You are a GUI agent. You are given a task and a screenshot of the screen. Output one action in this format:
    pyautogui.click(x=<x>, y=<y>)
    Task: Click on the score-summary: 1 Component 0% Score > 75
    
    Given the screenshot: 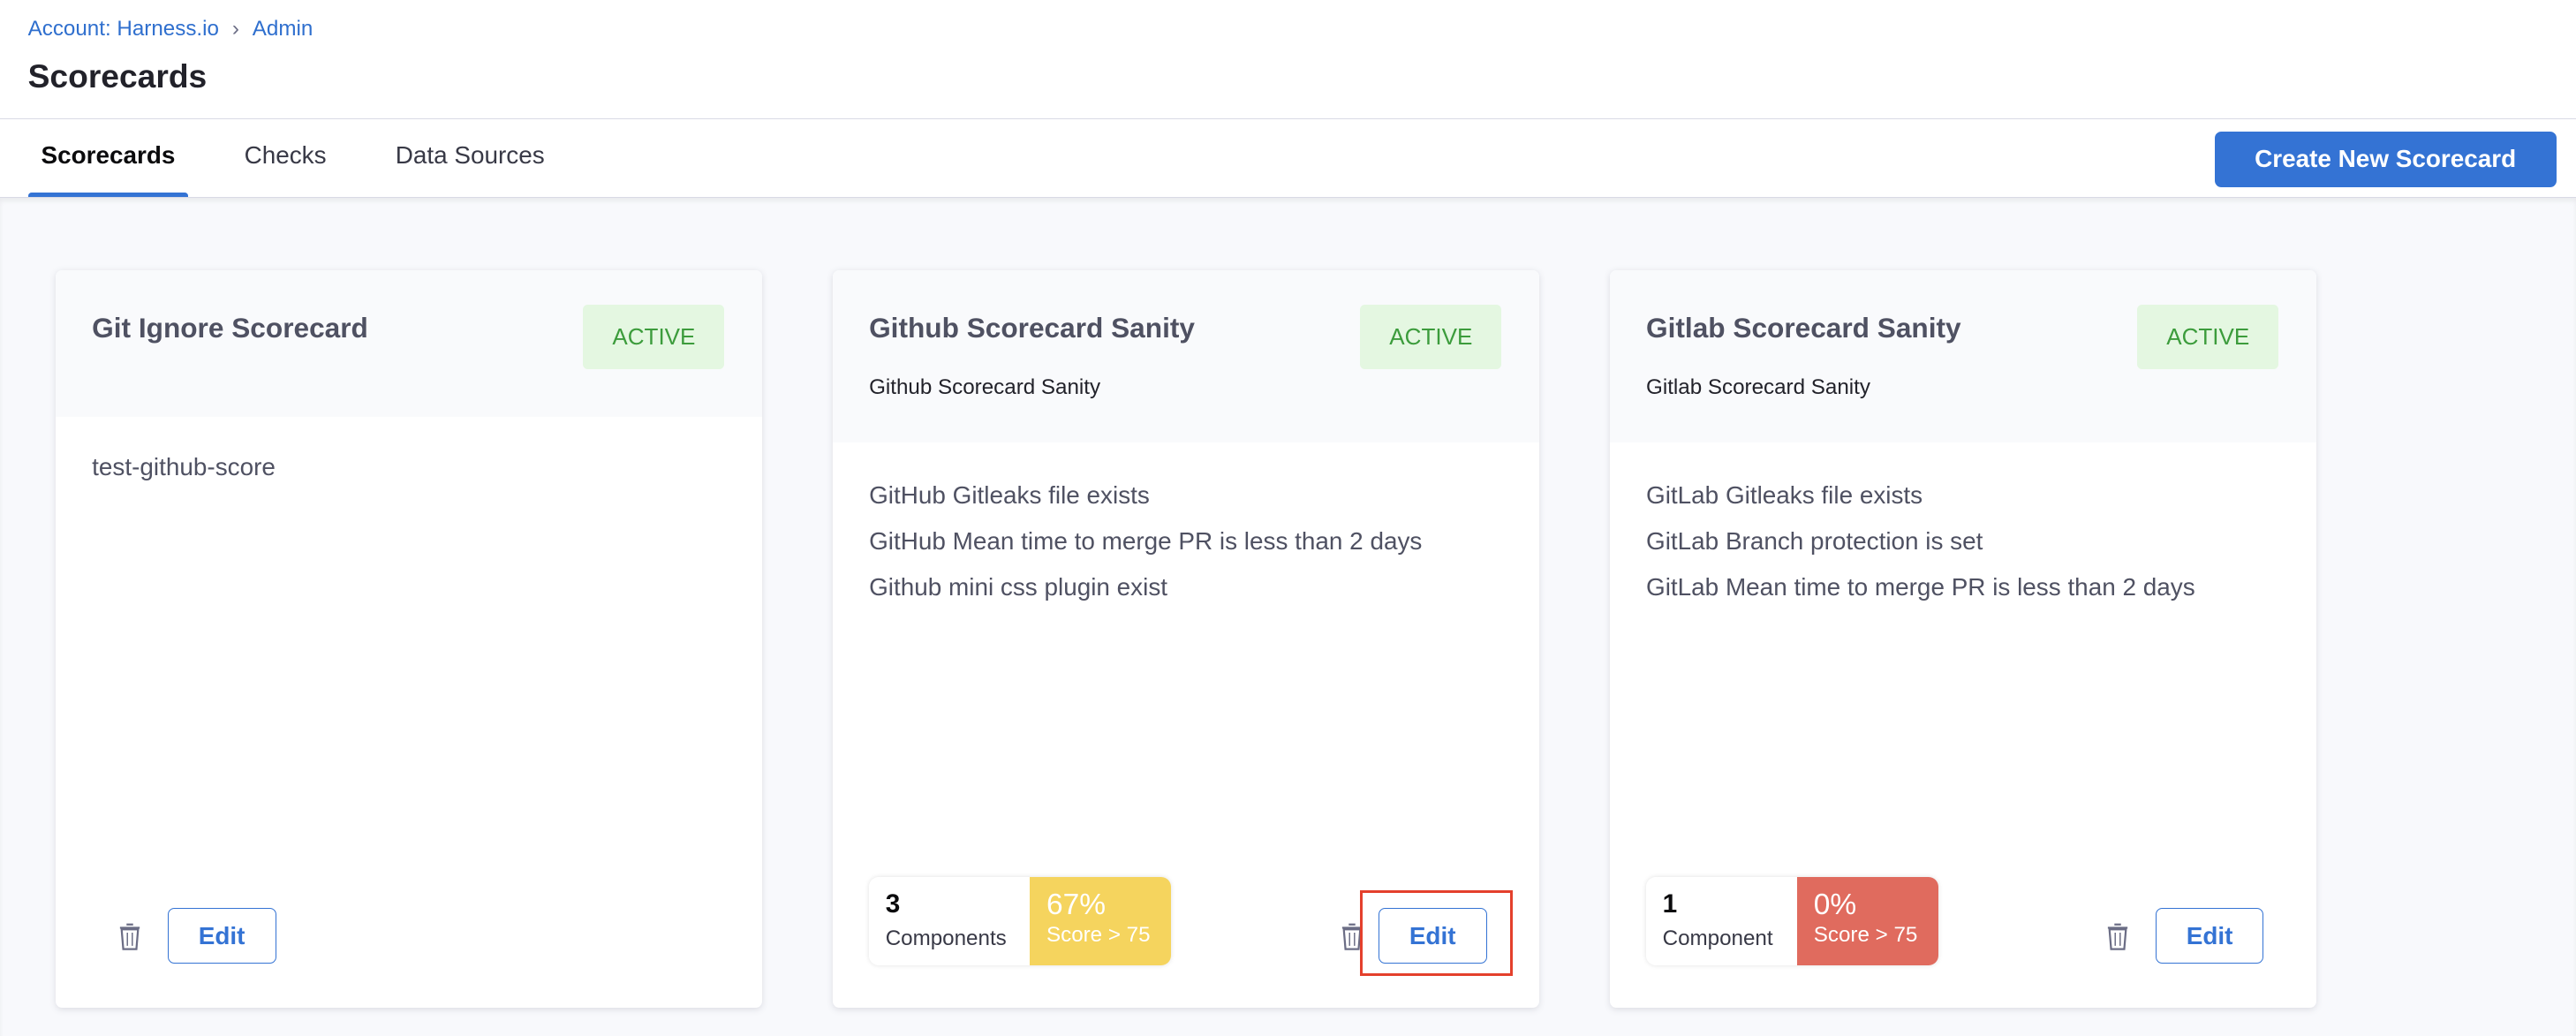 What is the action you would take?
    pyautogui.click(x=1792, y=920)
    